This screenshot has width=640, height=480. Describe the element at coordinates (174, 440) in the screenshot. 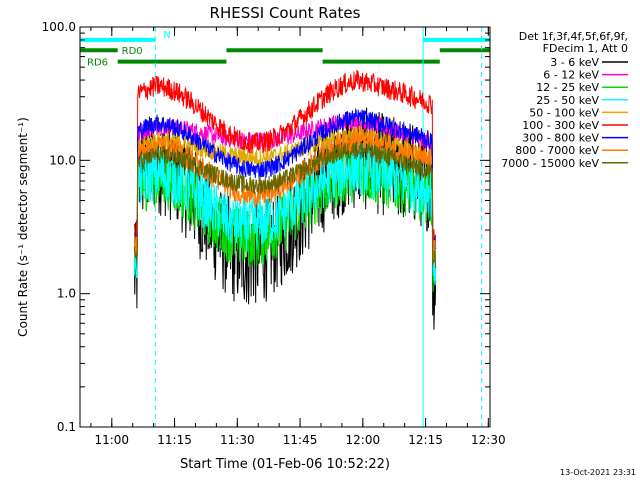

I see `x-tick-label: 11:15` at that location.